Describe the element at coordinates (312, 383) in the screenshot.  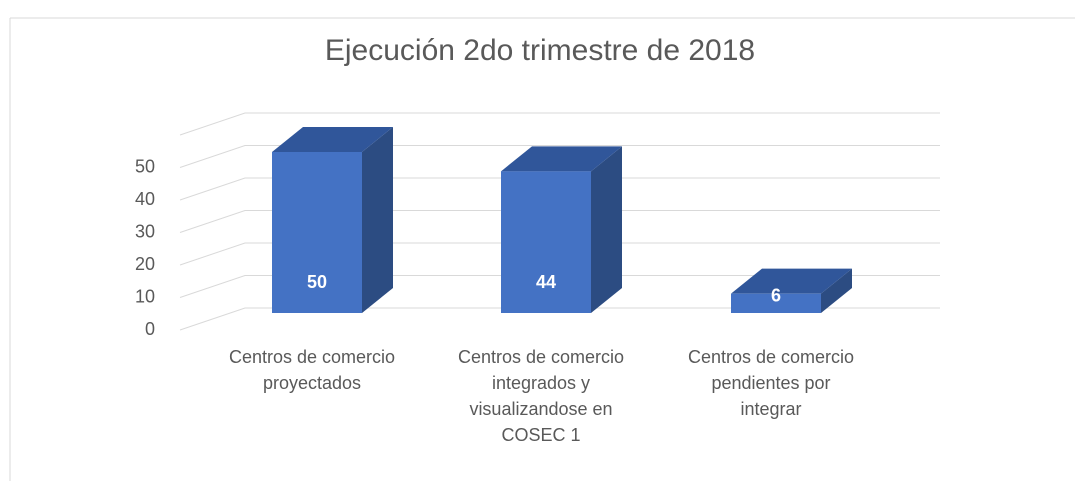
I see `x-tick-label-line: proyectados` at that location.